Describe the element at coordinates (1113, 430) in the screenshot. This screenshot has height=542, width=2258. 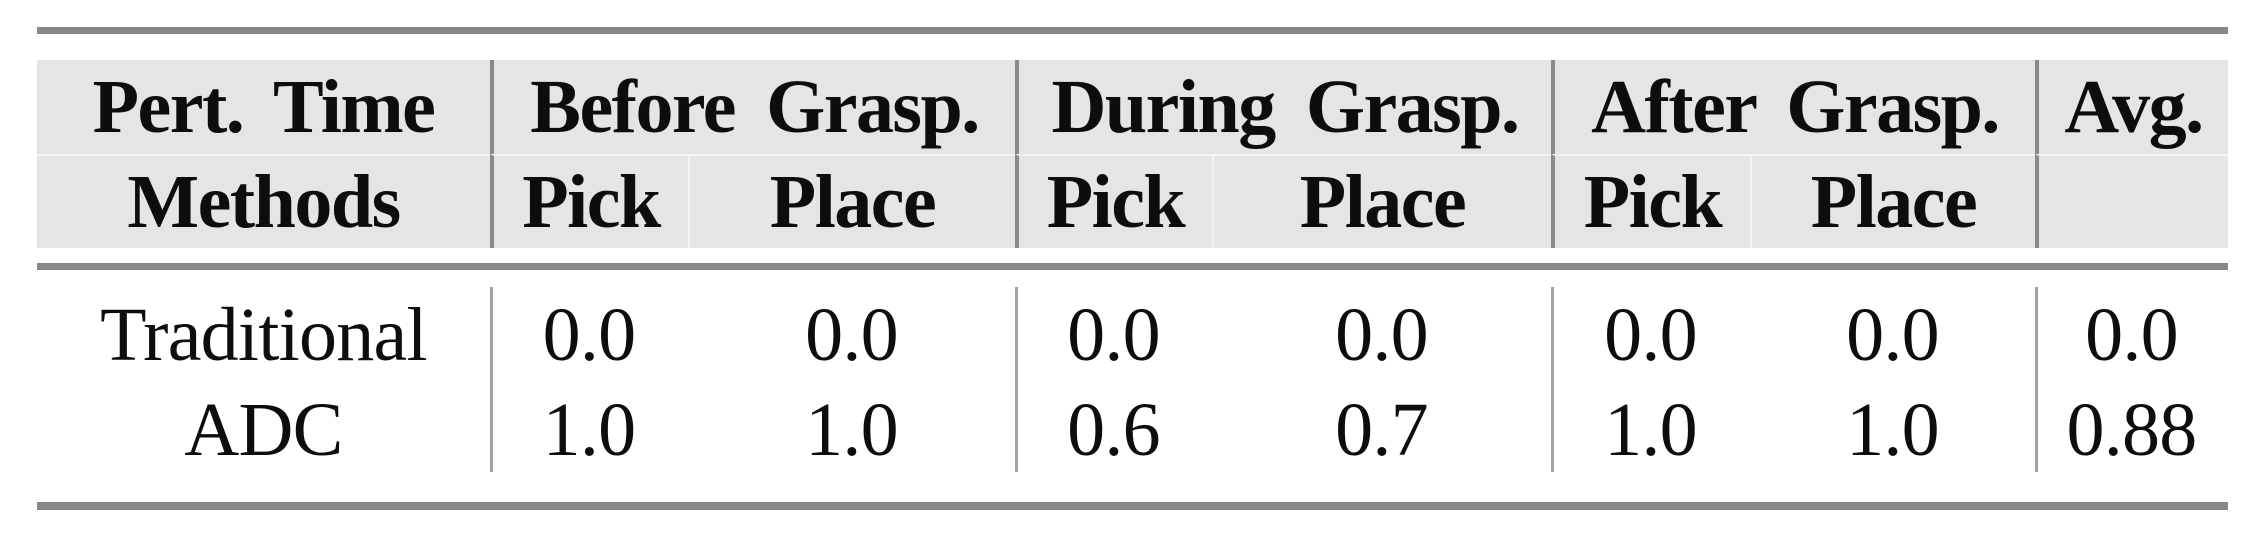
I see `value-adc-during-pick: 0.6` at that location.